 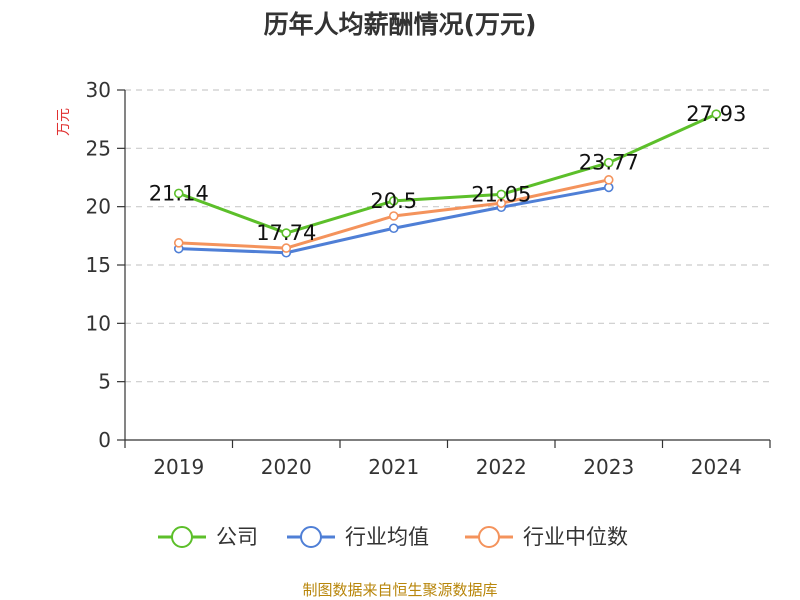 I want to click on legend: 公司 行业均值 行业中位数, so click(x=393, y=537).